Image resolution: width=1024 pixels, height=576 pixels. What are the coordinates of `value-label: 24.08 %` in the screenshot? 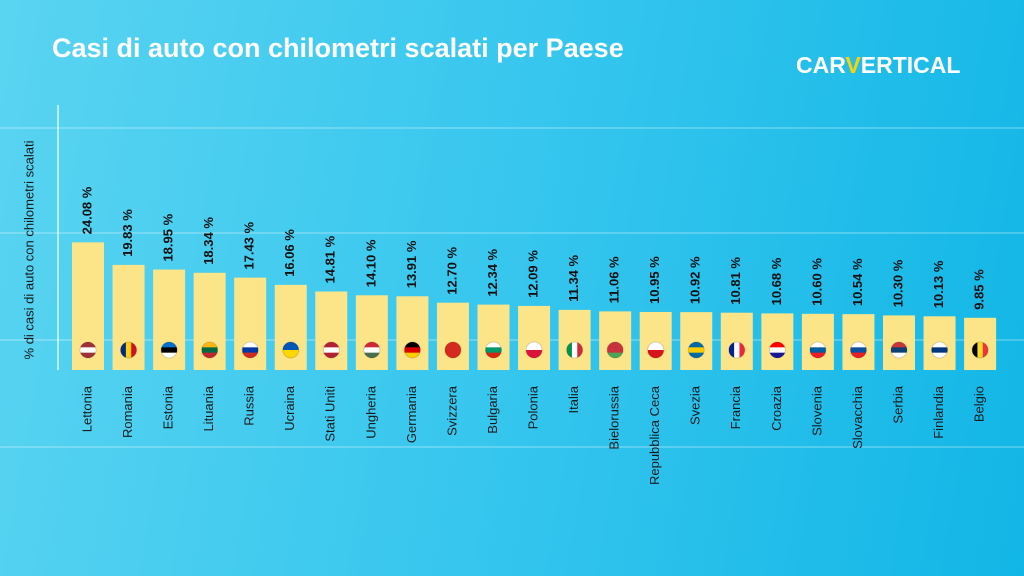 It's located at (86, 210).